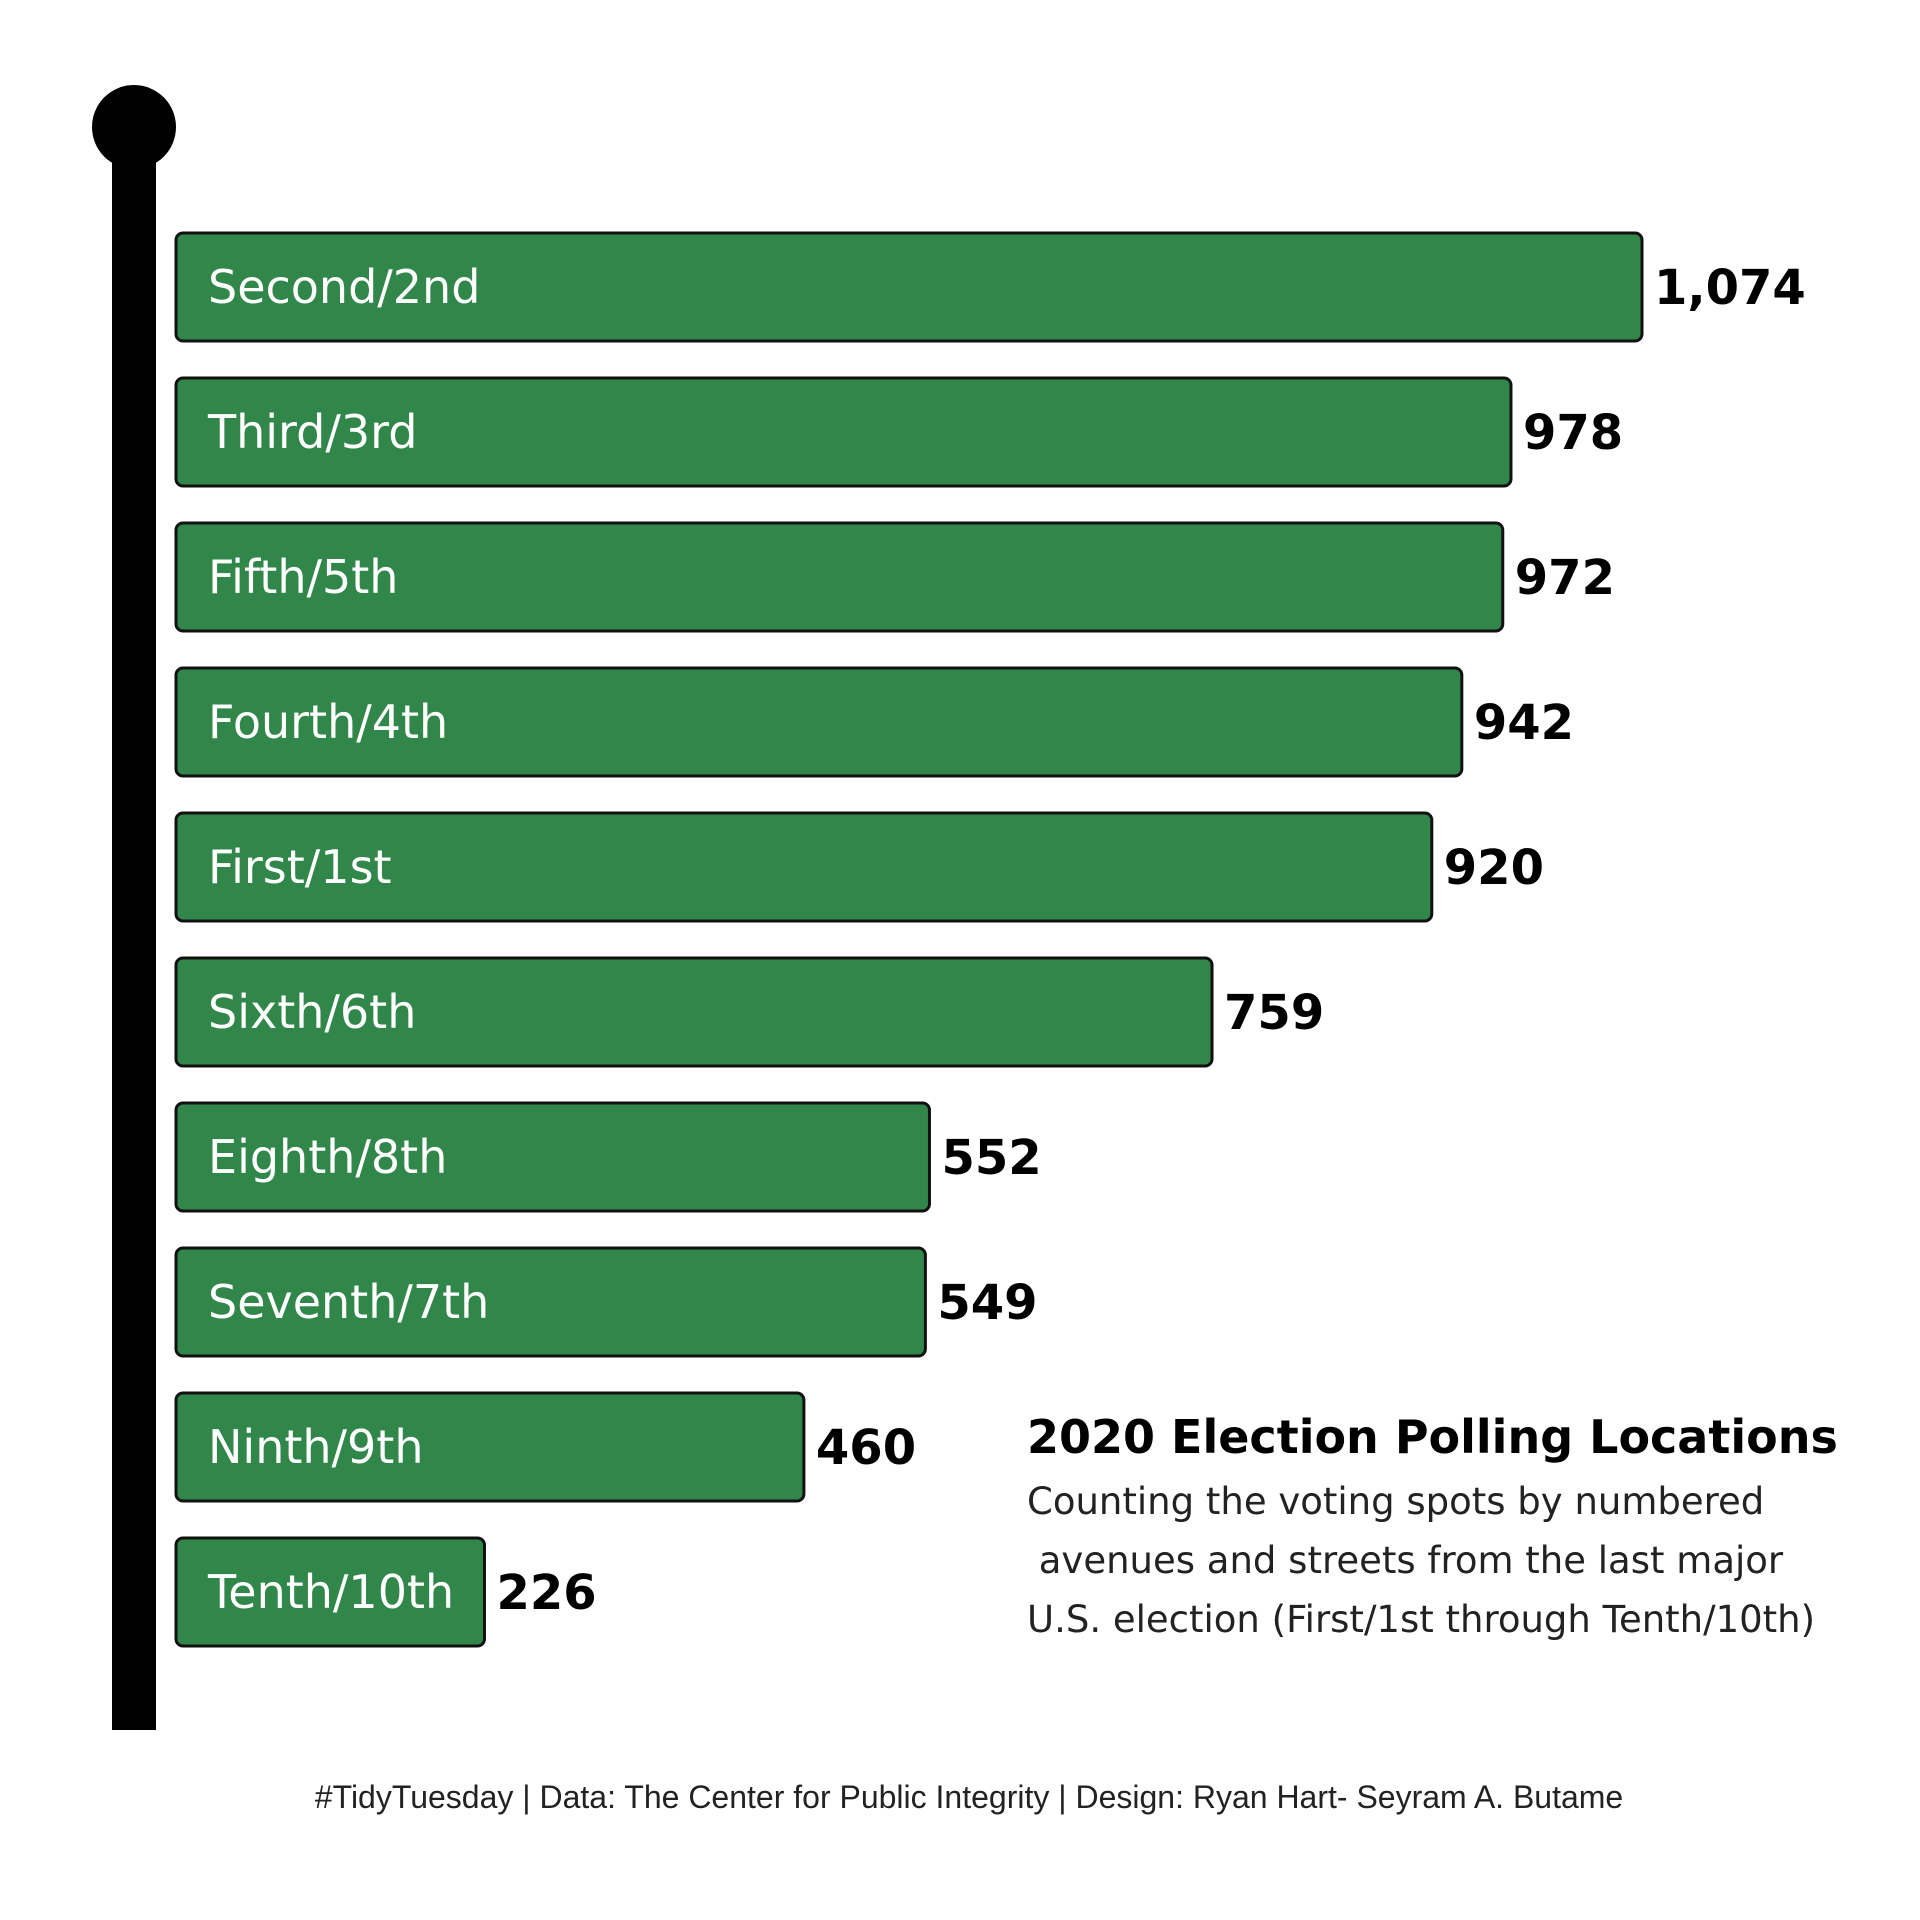  I want to click on bar-row: Seventh/7th 549, so click(606, 1302).